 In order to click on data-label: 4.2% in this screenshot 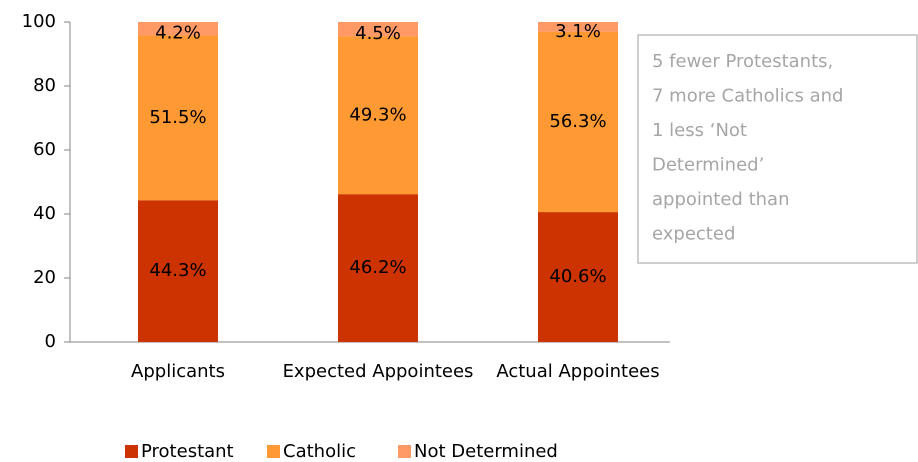, I will do `click(178, 33)`.